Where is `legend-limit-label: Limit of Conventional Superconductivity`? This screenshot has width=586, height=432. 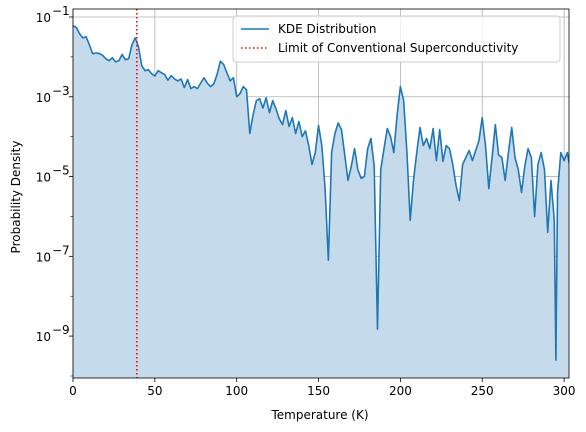
legend-limit-label: Limit of Conventional Superconductivity is located at coordinates (398, 48).